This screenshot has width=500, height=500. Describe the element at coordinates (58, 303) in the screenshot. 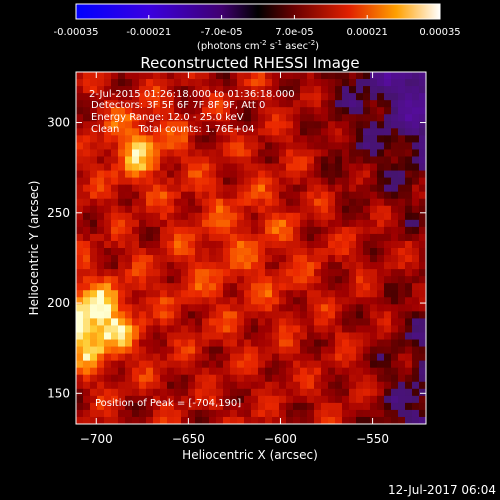

I see `y-tick-label: 200` at that location.